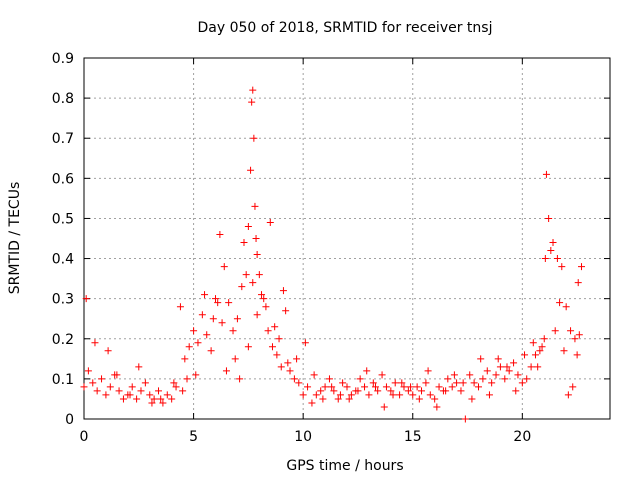 The image size is (640, 480). Describe the element at coordinates (522, 437) in the screenshot. I see `x-tick-label: 20` at that location.